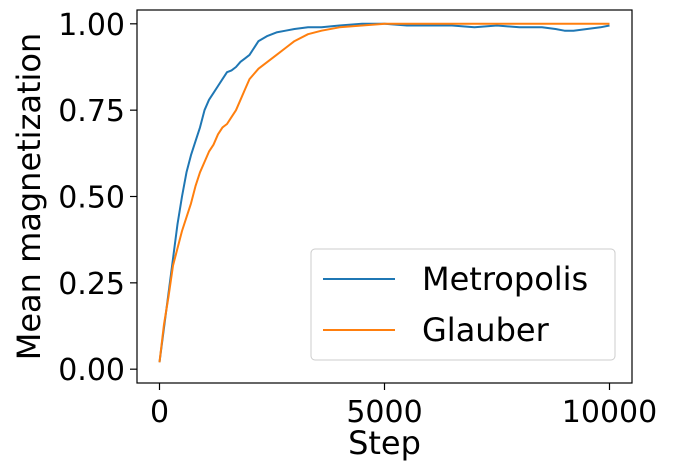 The image size is (675, 472). I want to click on x-axis-label: Step, so click(384, 443).